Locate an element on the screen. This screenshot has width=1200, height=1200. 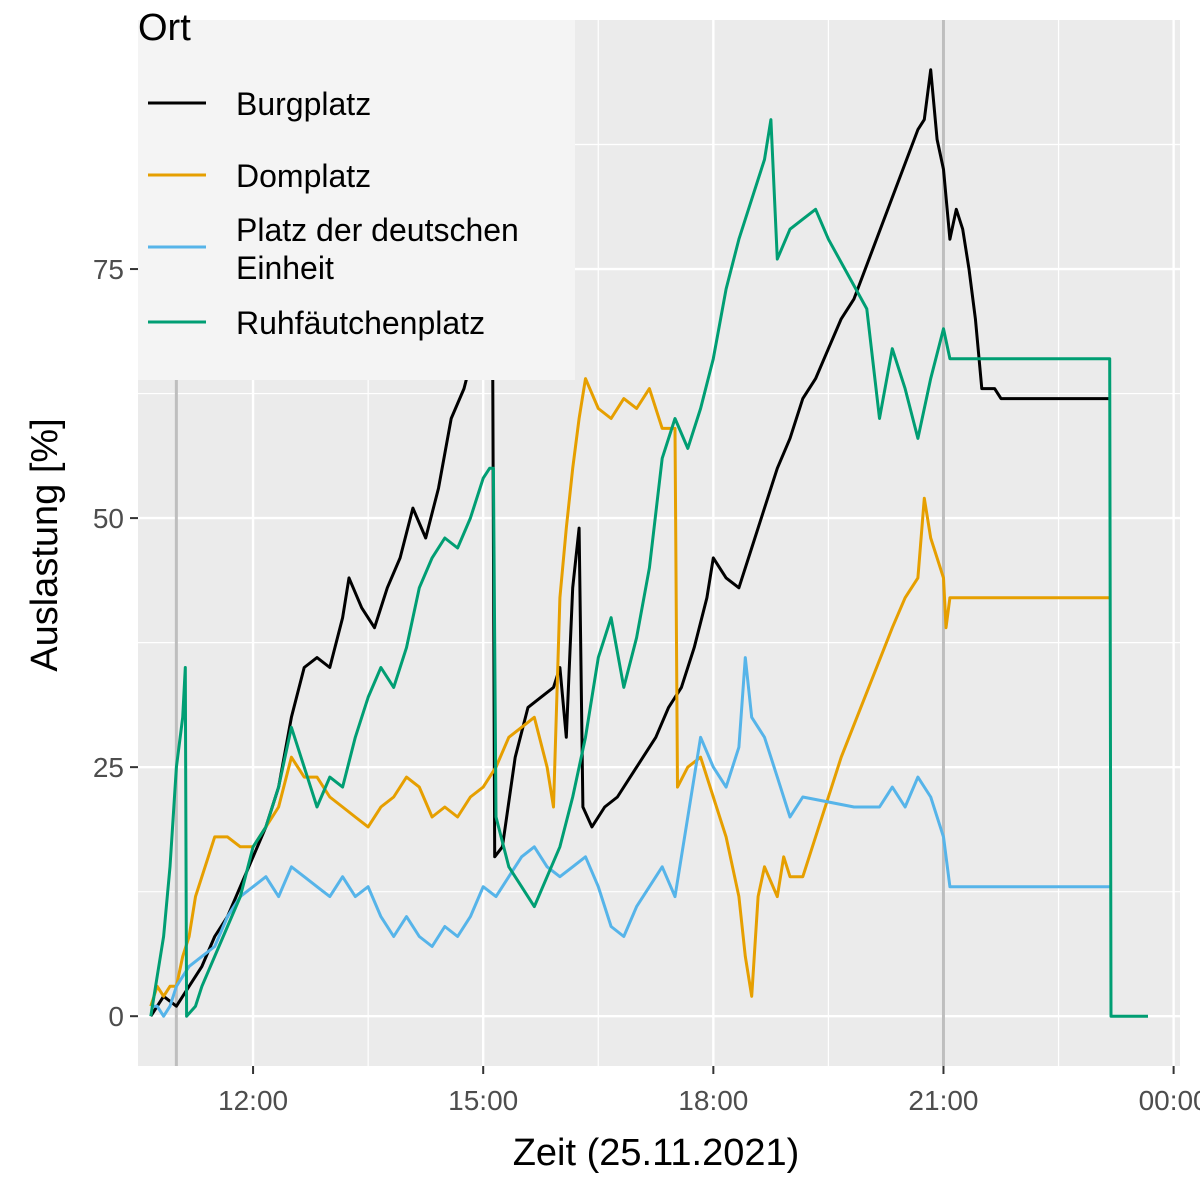
legend-label-ruhfaeutchenplatz: Ruhfäutchenplatz is located at coordinates (360, 323).